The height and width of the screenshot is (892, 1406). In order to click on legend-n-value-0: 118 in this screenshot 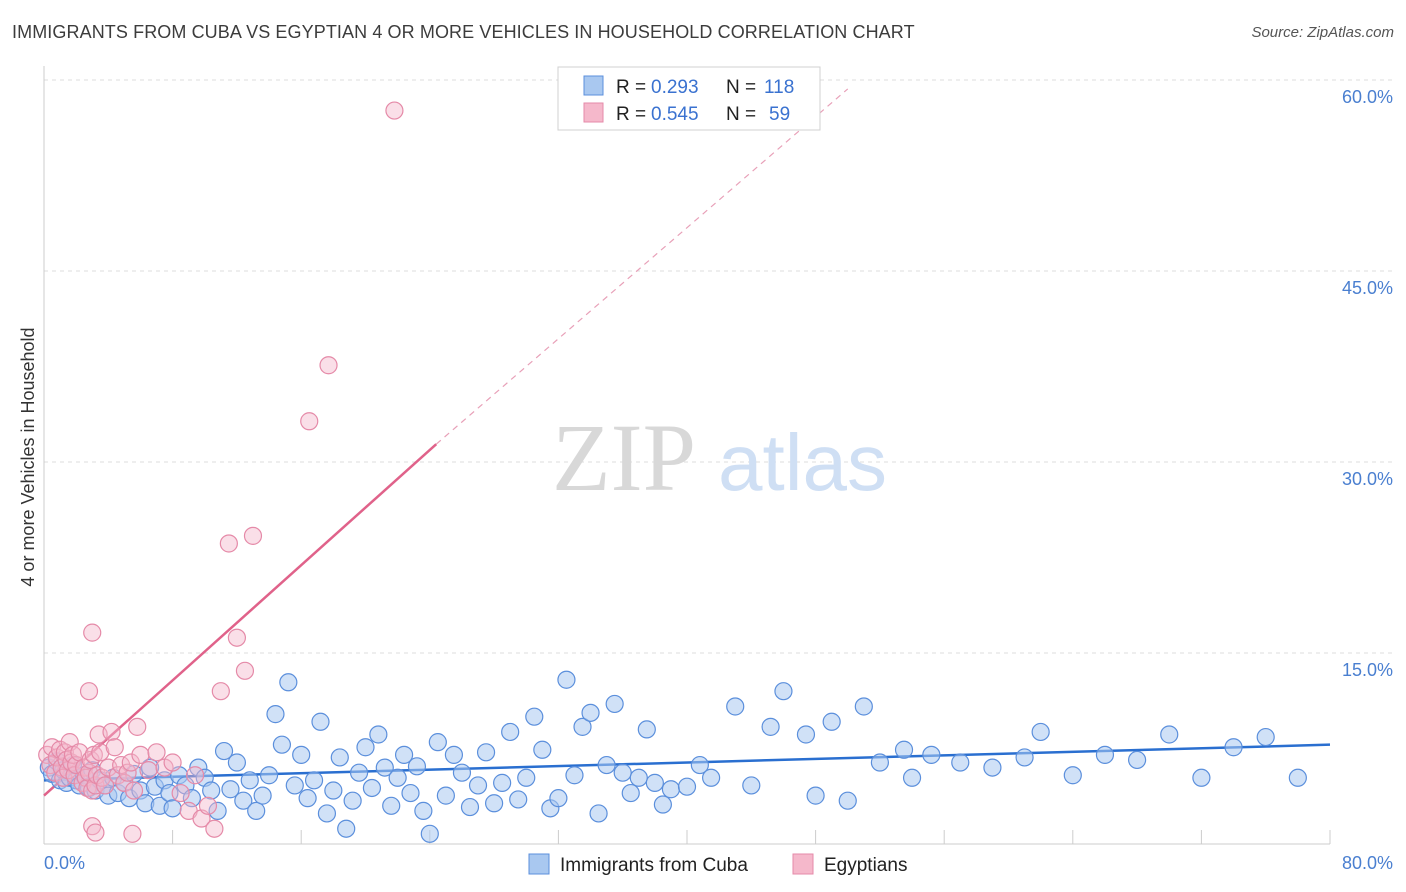, I will do `click(779, 87)`.